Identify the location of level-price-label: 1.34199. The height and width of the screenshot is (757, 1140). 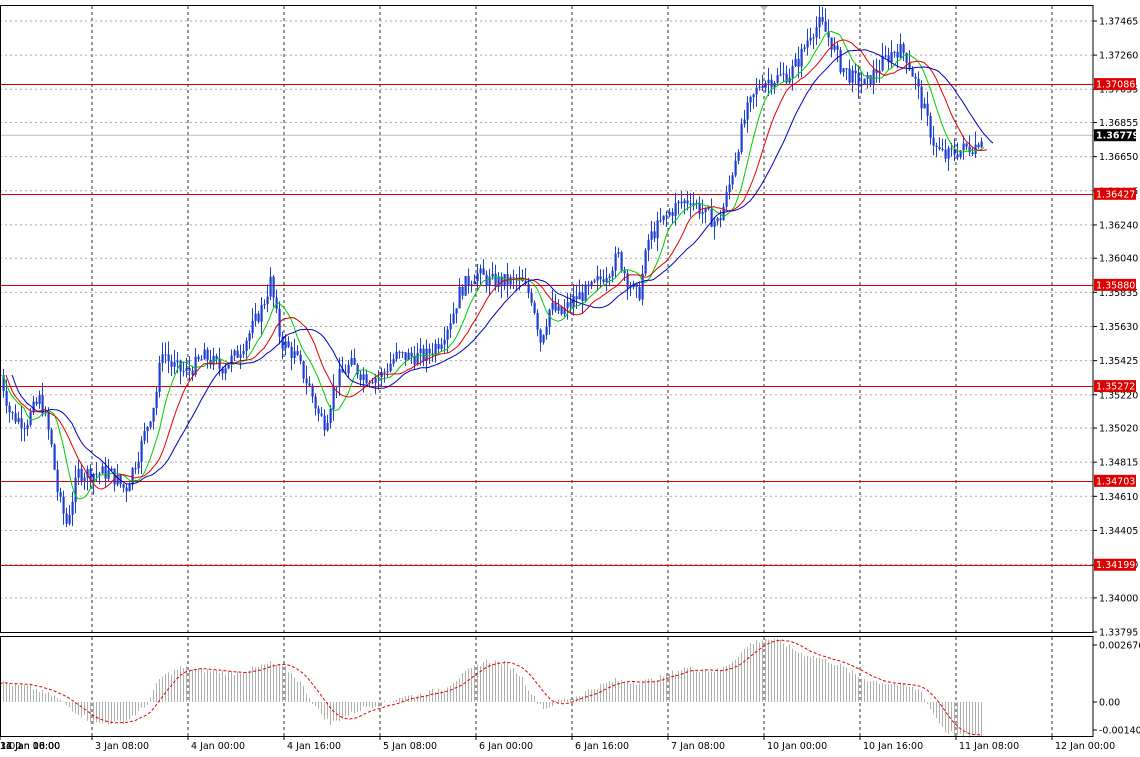
(1115, 565).